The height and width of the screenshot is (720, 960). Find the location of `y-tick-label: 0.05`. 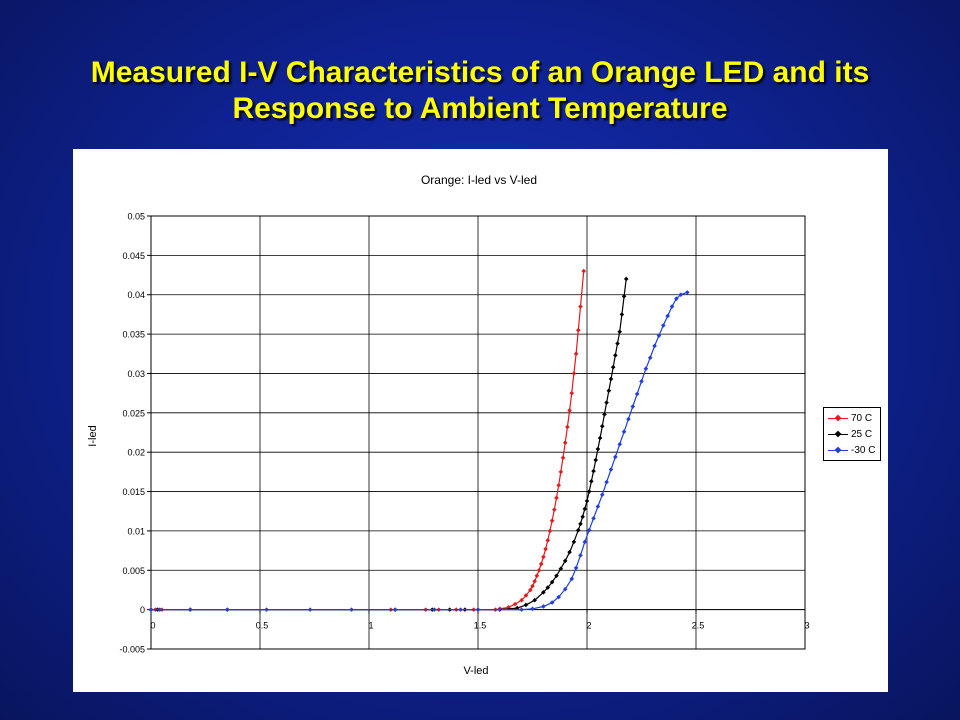

y-tick-label: 0.05 is located at coordinates (136, 217).